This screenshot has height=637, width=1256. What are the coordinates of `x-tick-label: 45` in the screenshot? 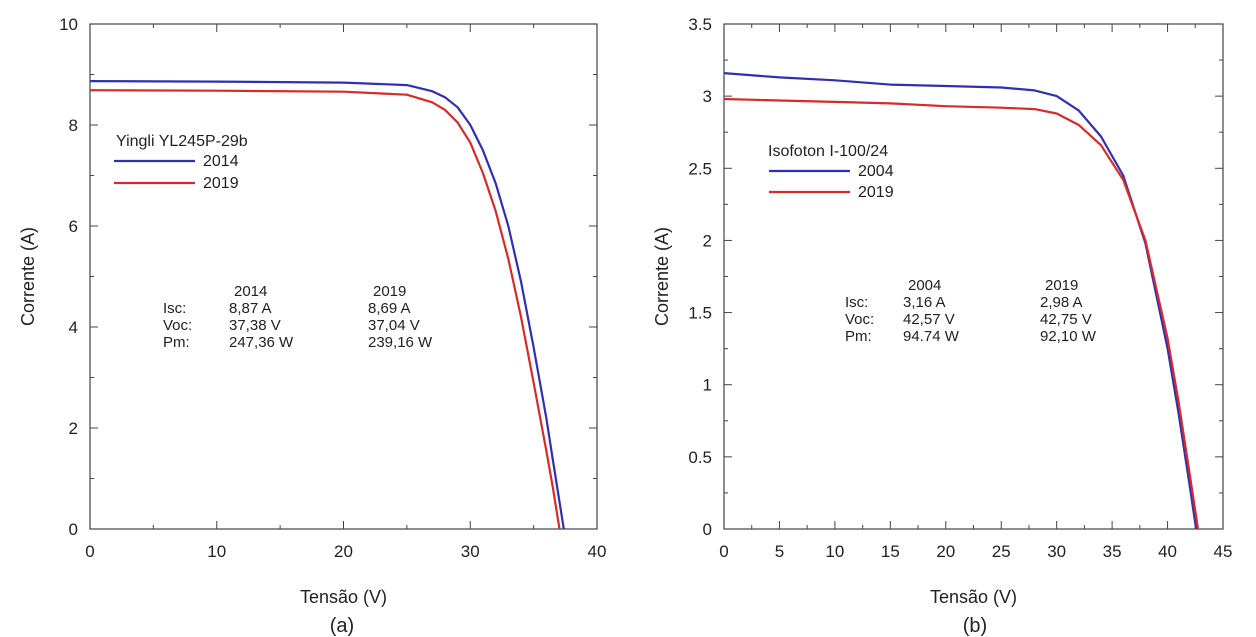 It's located at (1223, 551).